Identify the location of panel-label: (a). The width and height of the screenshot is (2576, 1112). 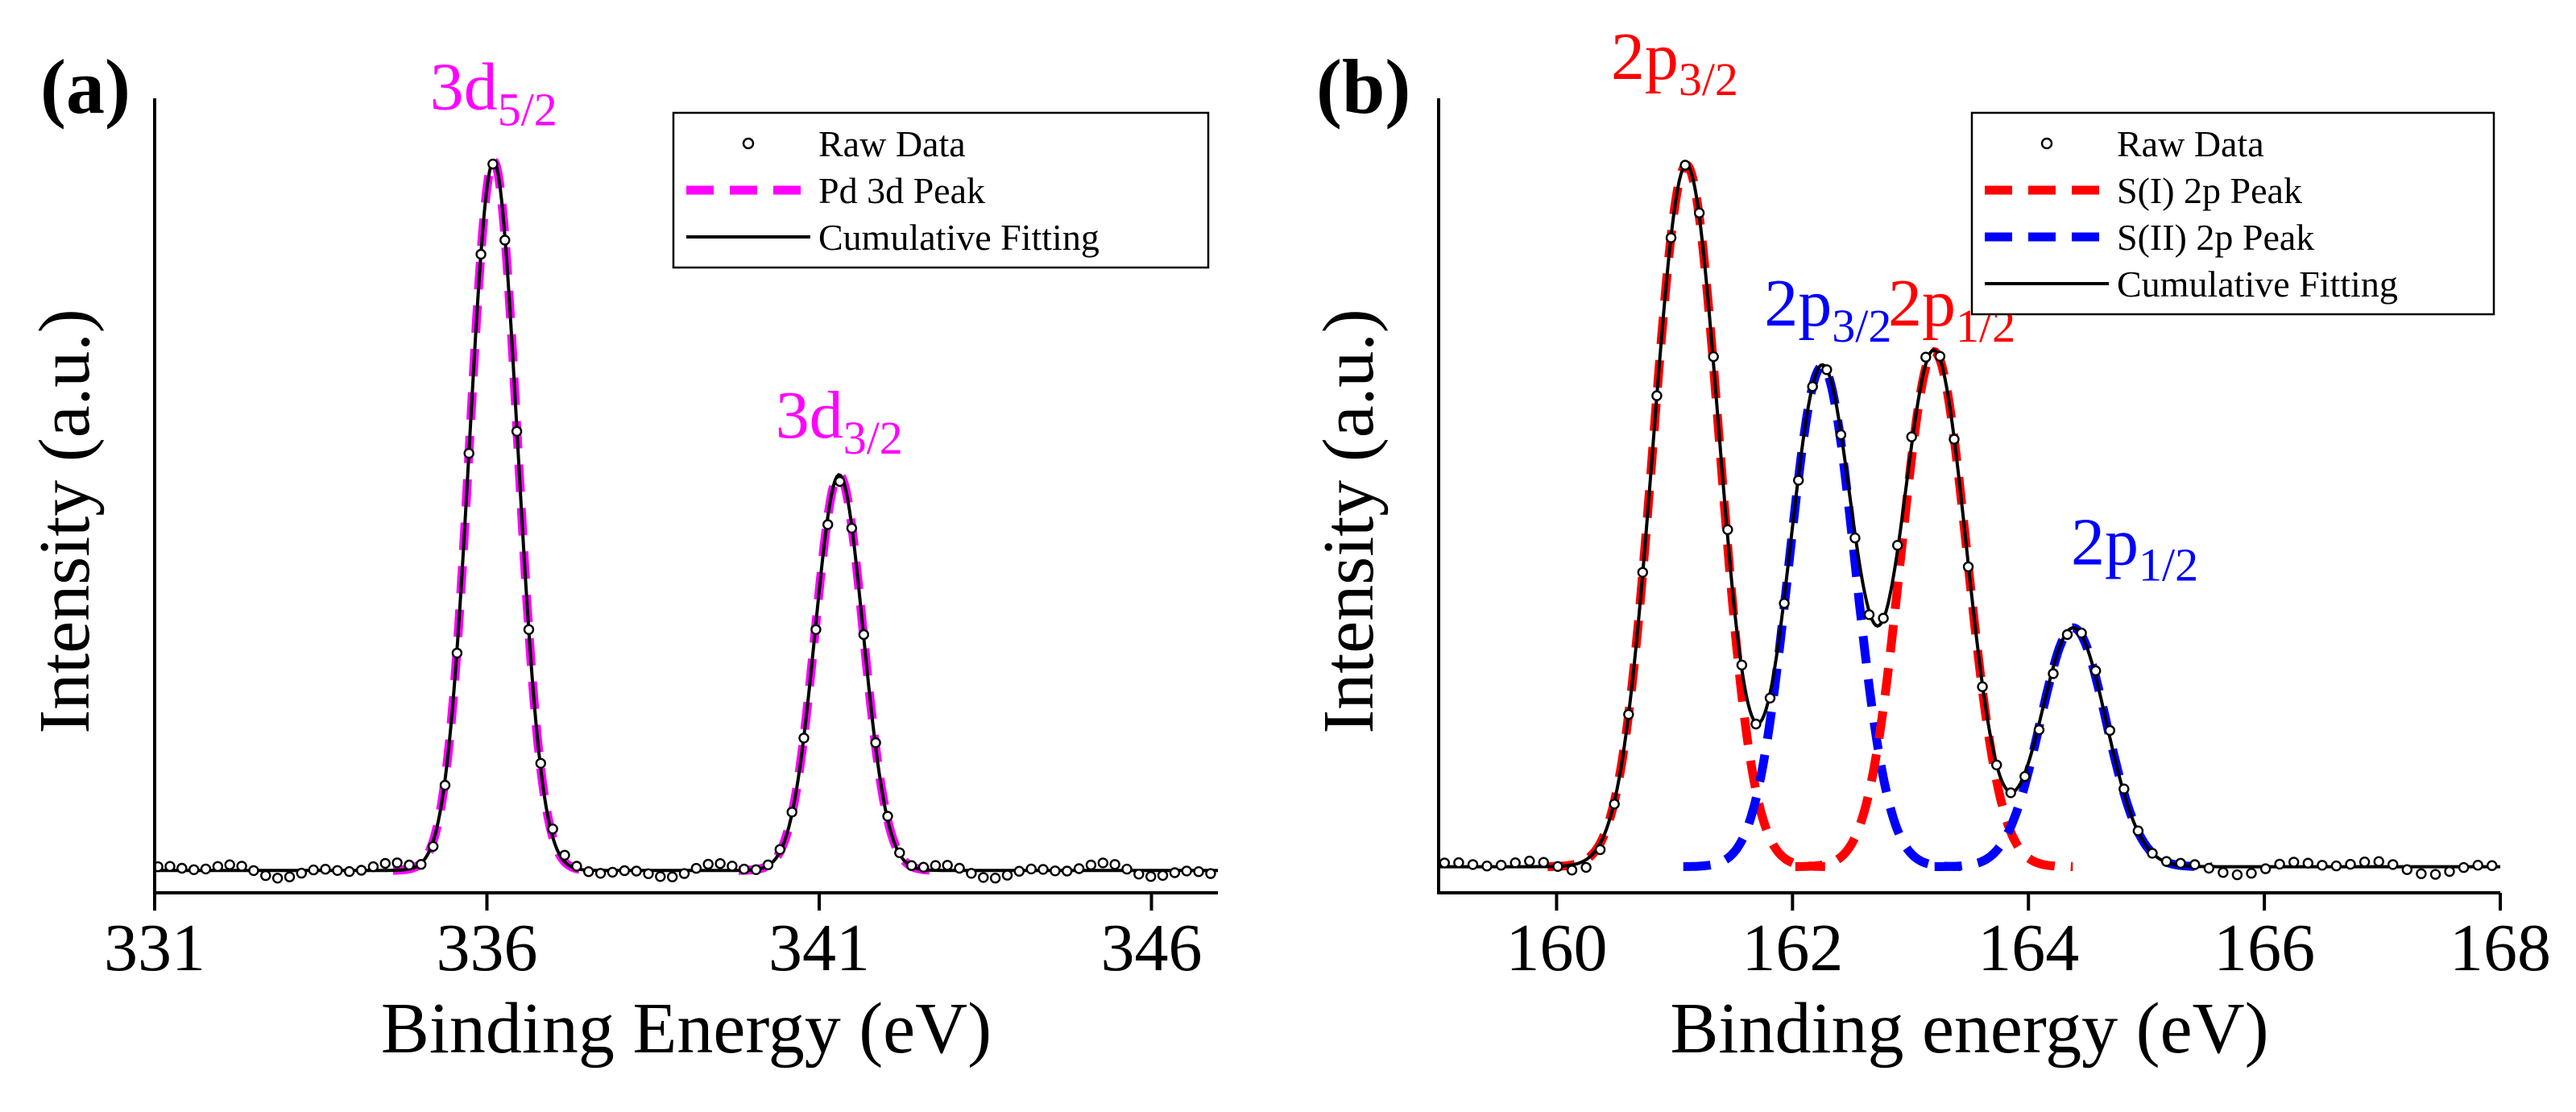
(85, 87).